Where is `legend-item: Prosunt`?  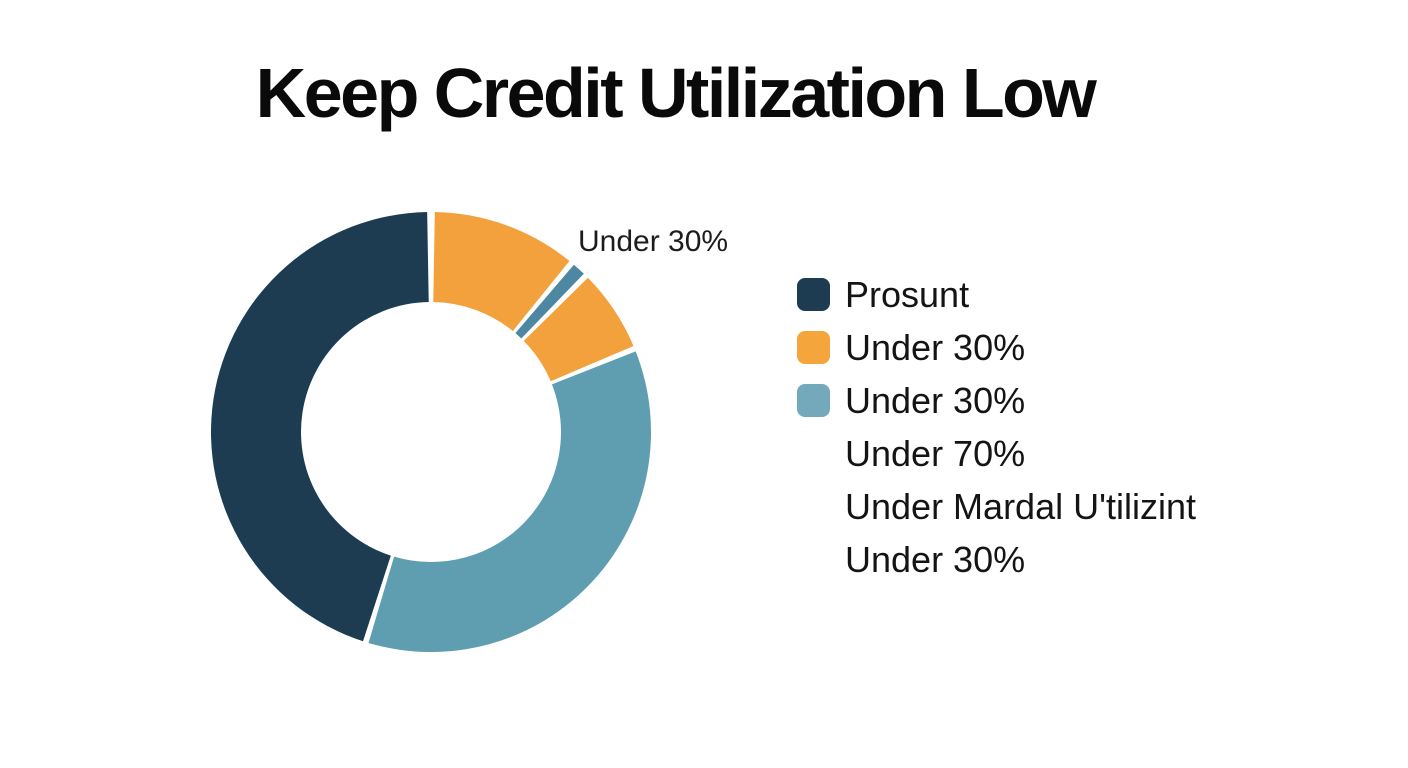
legend-item: Prosunt is located at coordinates (996, 294).